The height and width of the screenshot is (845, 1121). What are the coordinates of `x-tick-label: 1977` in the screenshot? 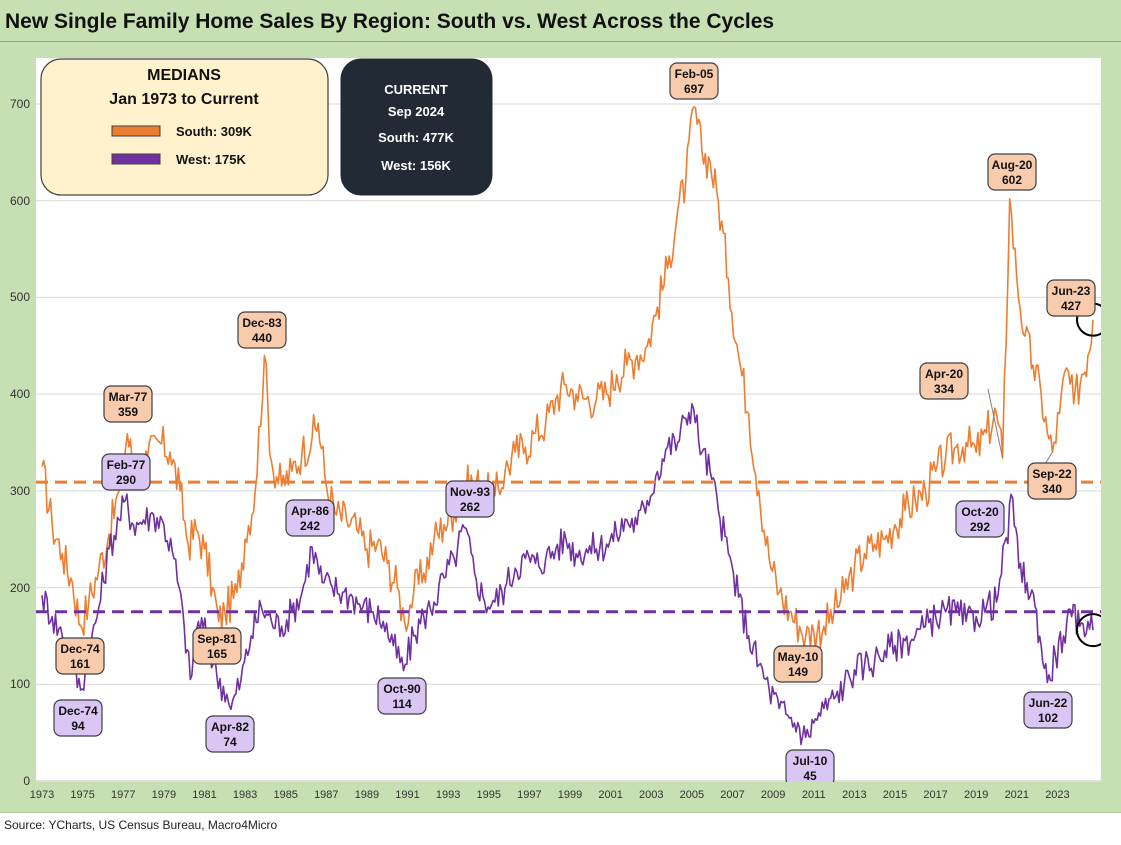 It's located at (123, 795).